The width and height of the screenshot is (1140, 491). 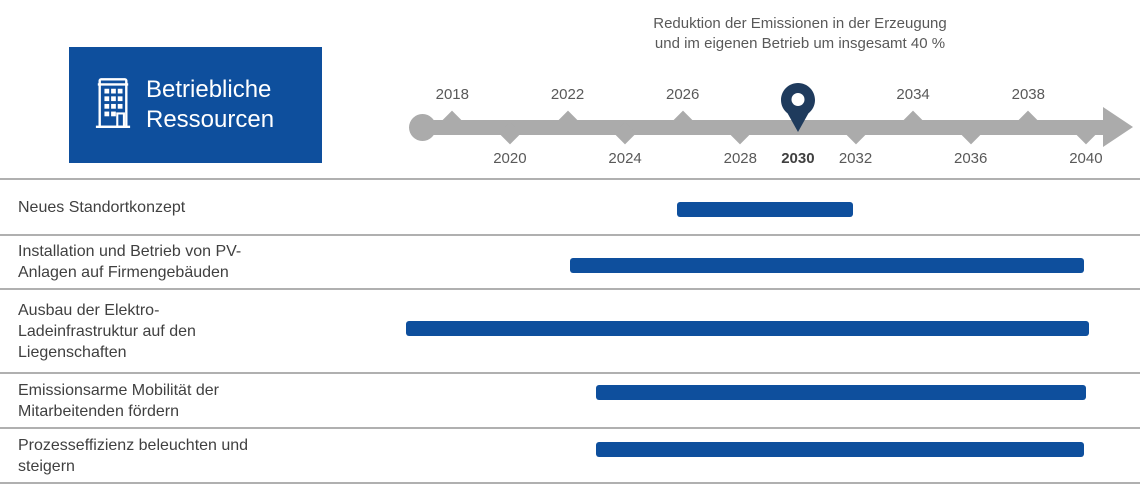 What do you see at coordinates (570, 206) in the screenshot?
I see `task-row: Neues Standortkonzept` at bounding box center [570, 206].